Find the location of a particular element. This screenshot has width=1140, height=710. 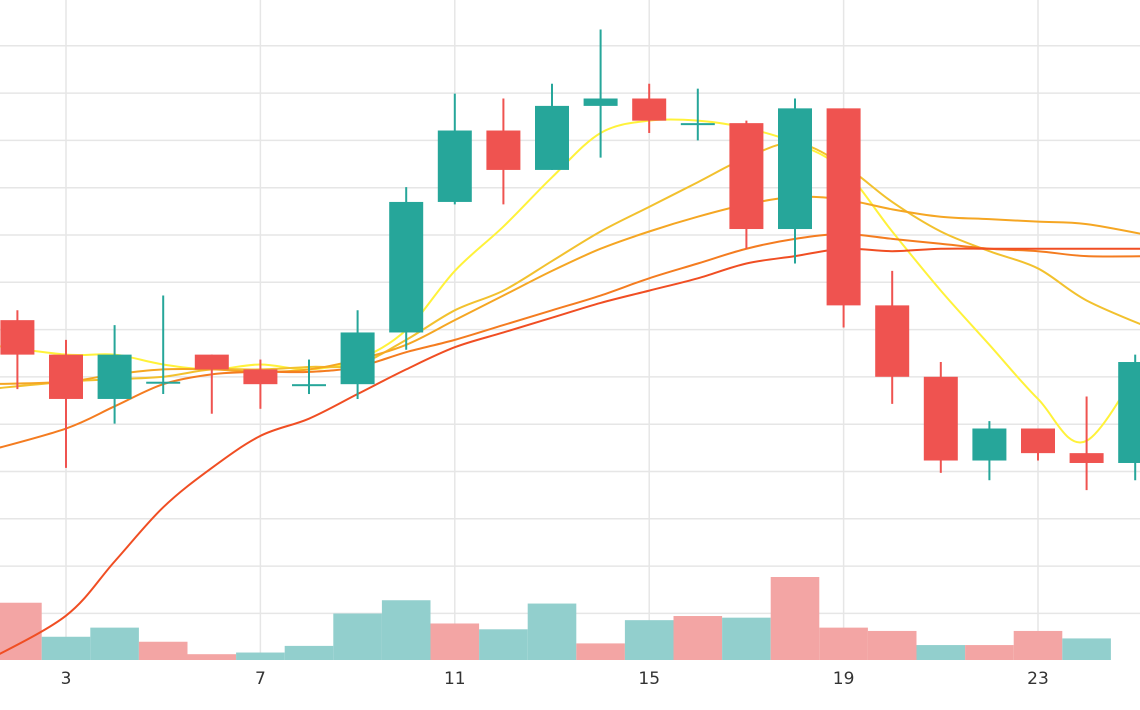

x-tick-label: 3 is located at coordinates (66, 679).